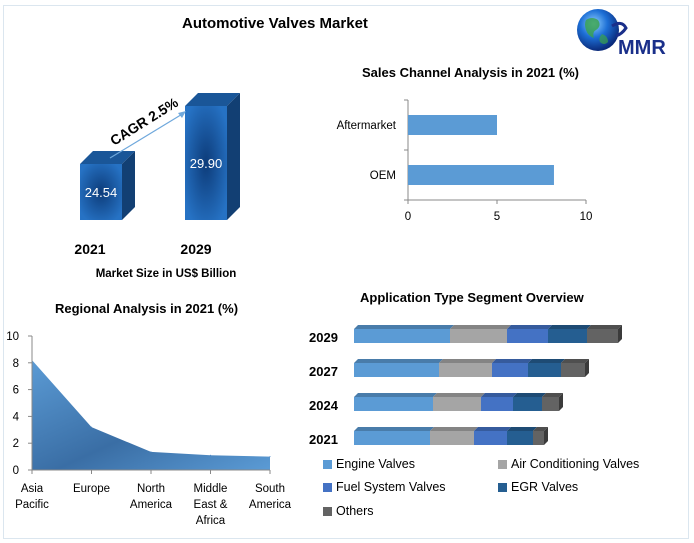 This screenshot has height=543, width=694. I want to click on x-tick-label: 0, so click(408, 217).